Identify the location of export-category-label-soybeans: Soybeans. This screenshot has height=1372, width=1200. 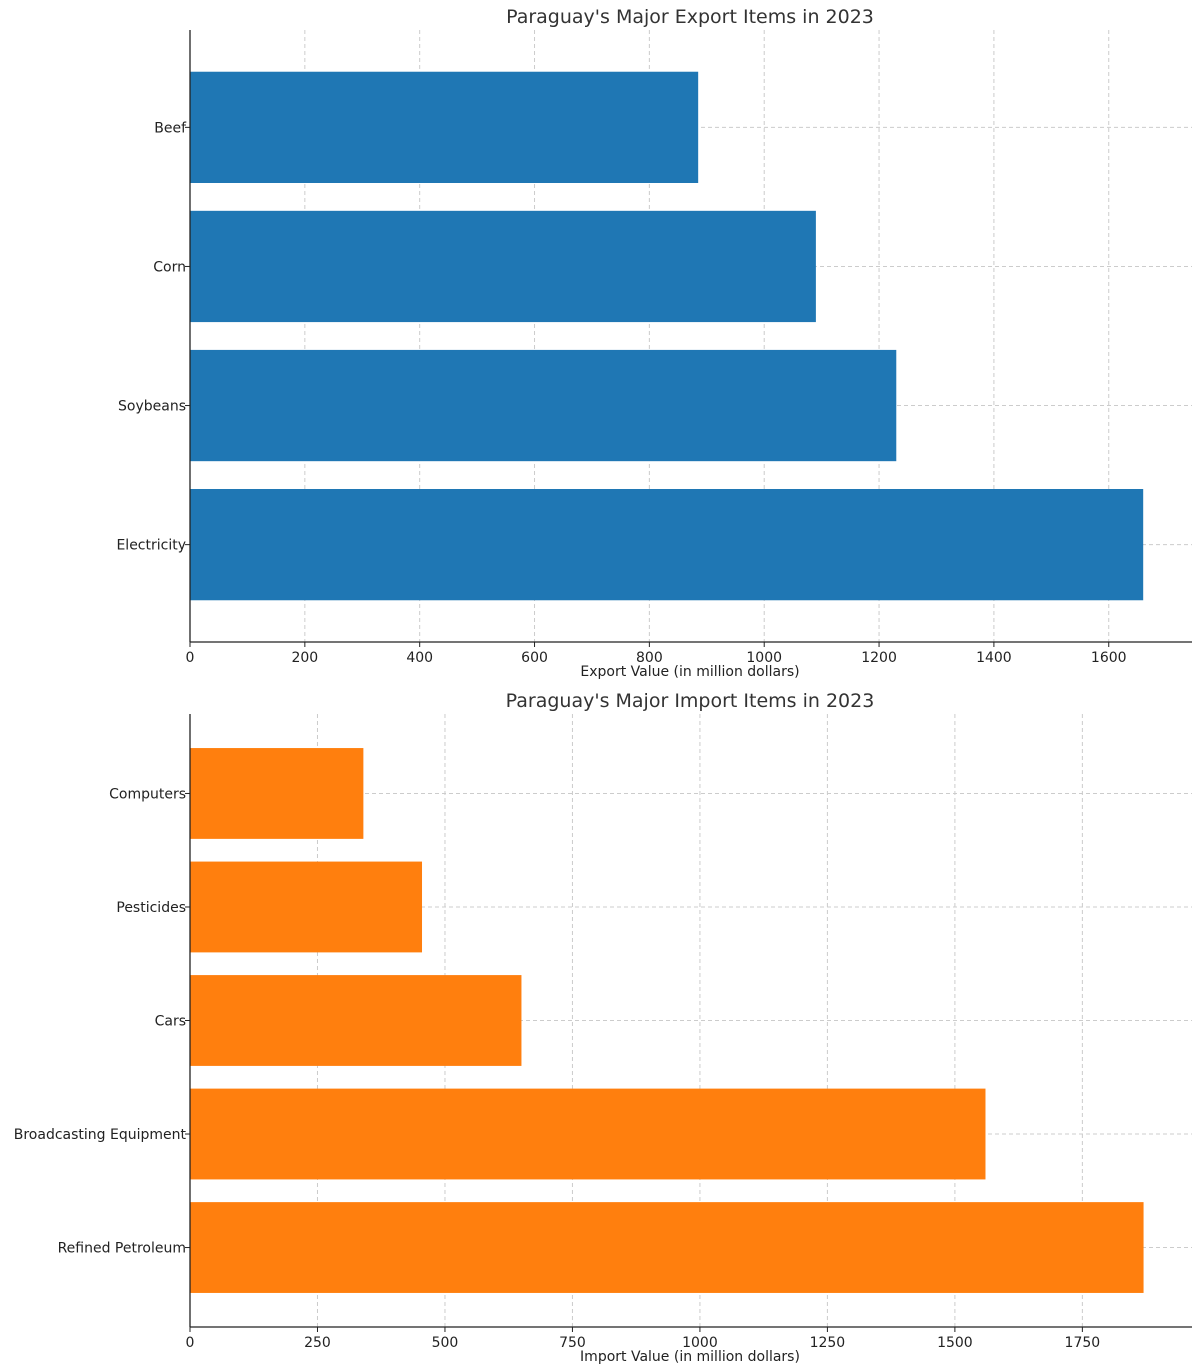
(152, 407).